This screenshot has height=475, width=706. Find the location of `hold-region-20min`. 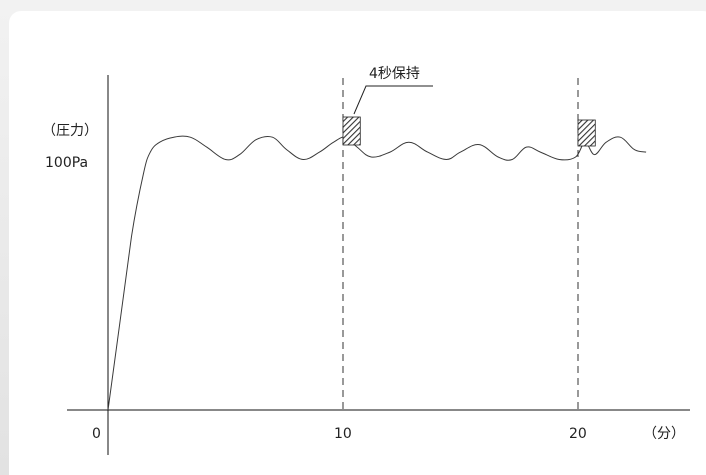

hold-region-20min is located at coordinates (586, 133).